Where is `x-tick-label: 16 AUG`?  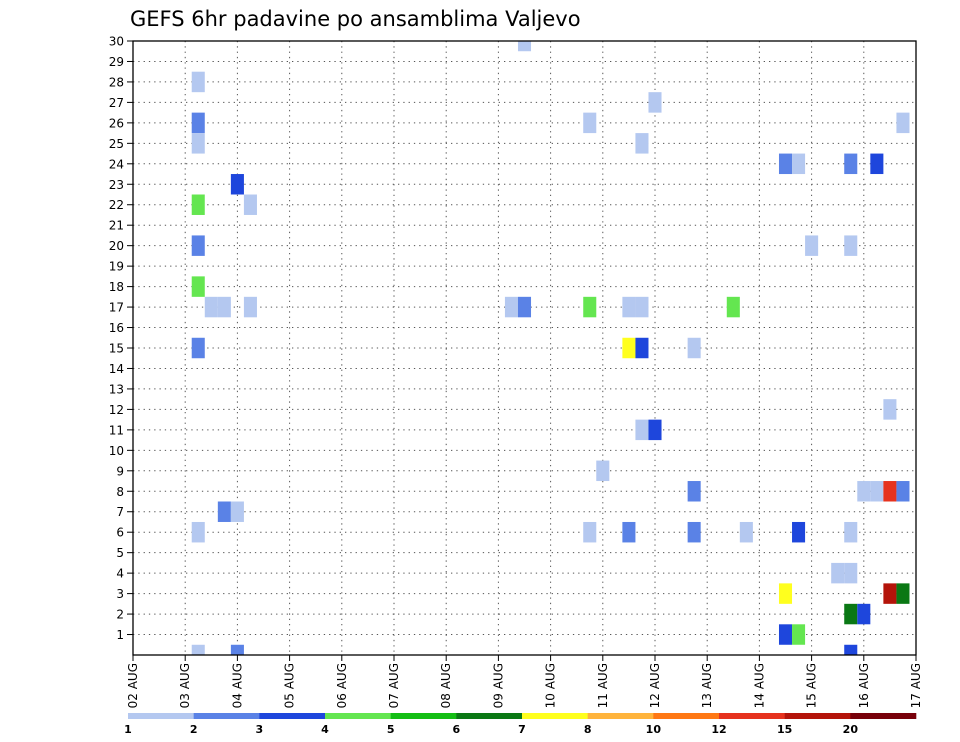 x-tick-label: 16 AUG is located at coordinates (864, 685).